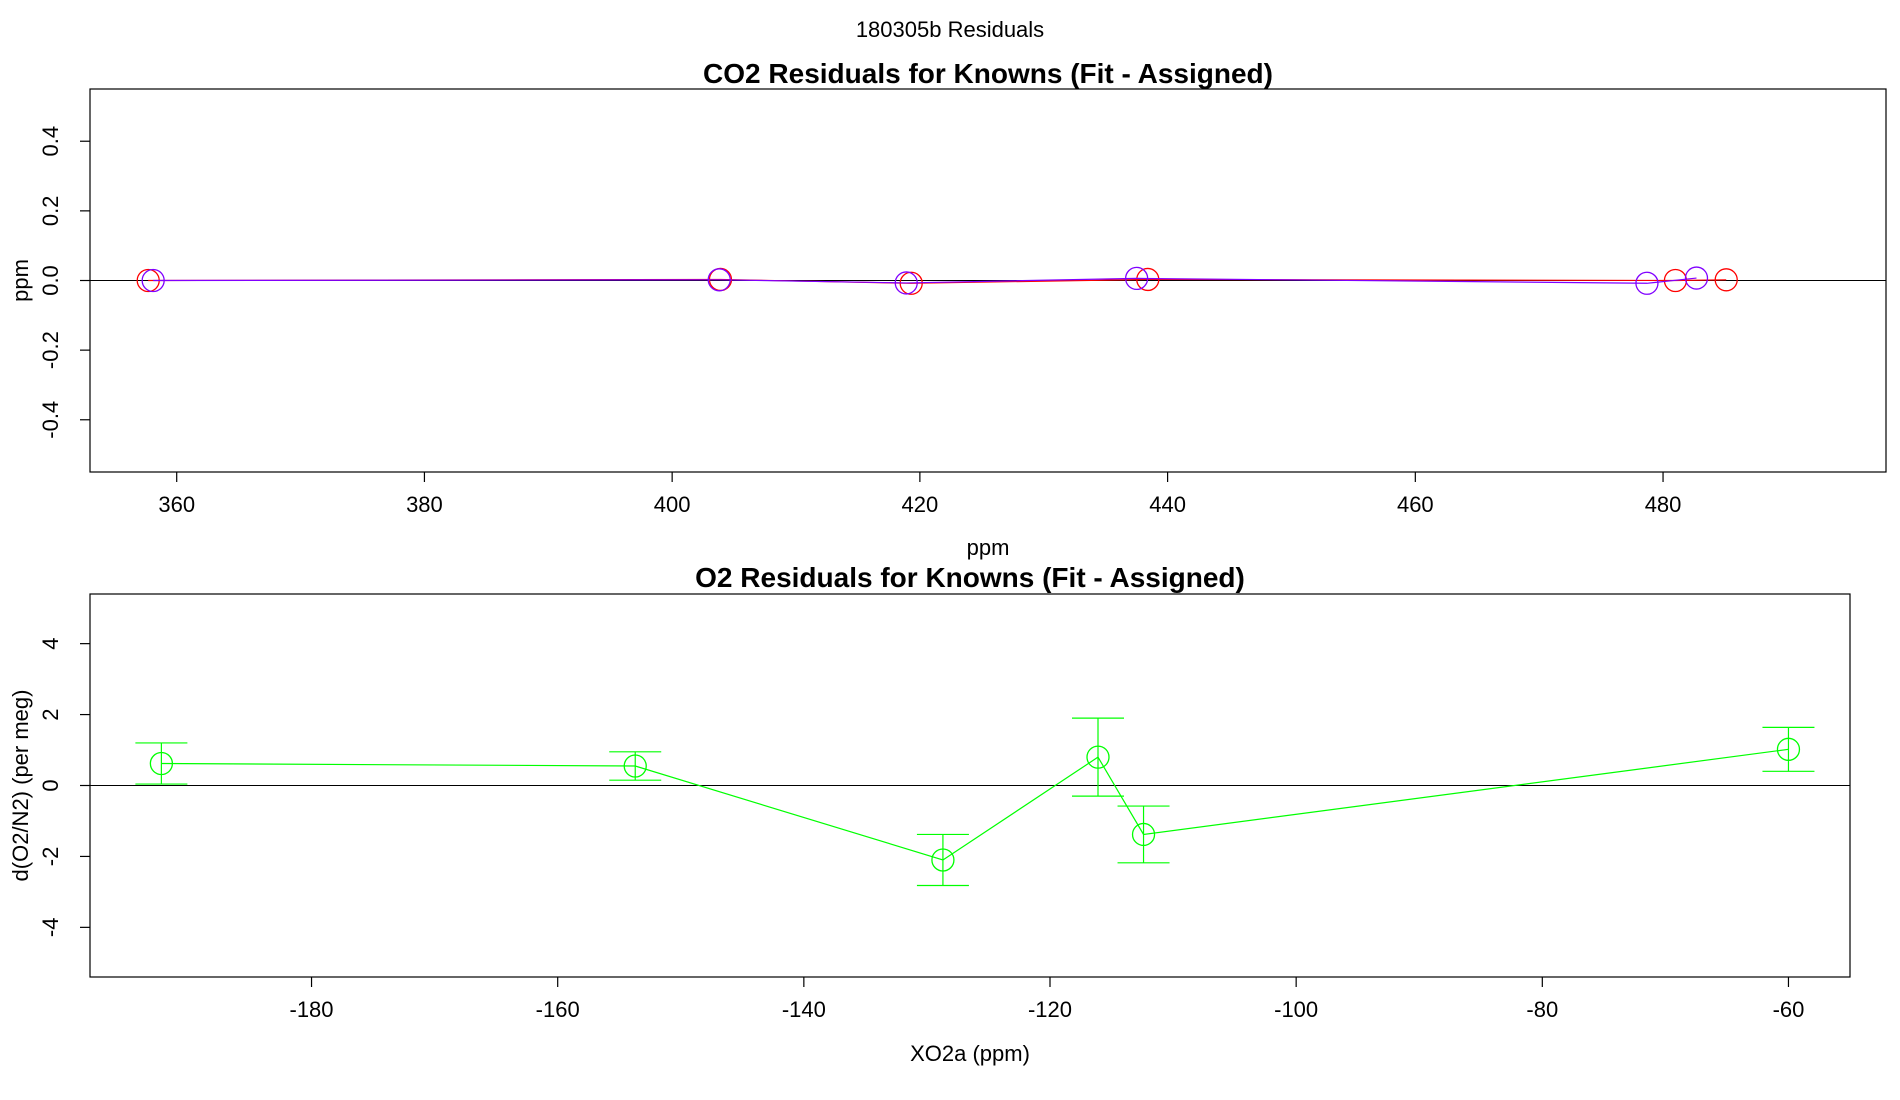  Describe the element at coordinates (50, 280) in the screenshot. I see `co2-y-tick-label: 0.0` at that location.